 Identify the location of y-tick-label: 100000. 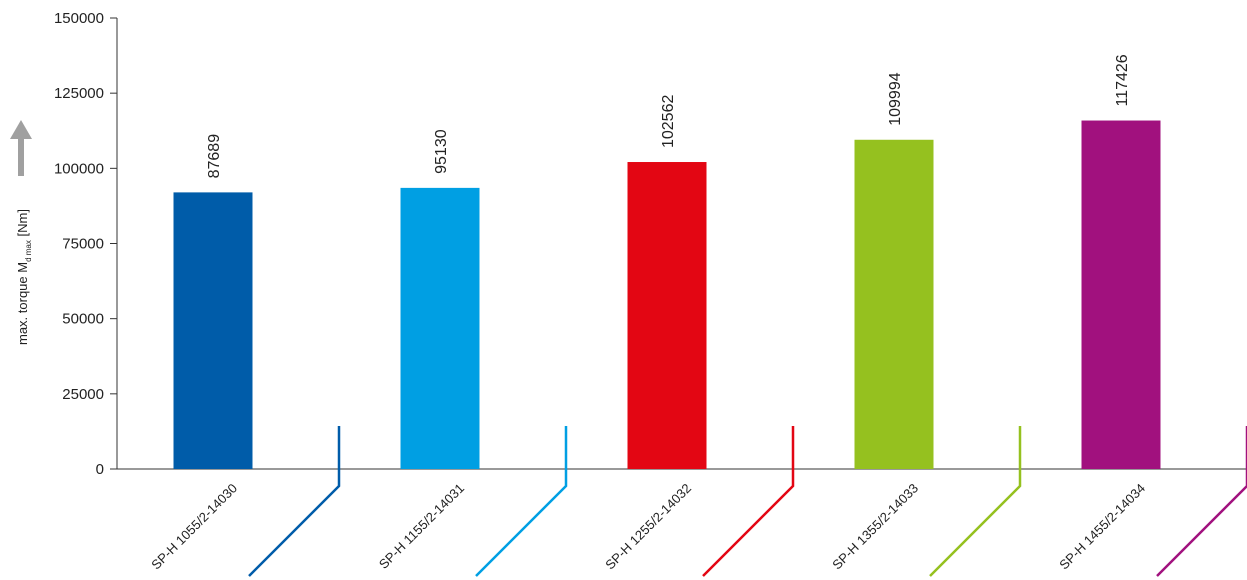
(79, 168).